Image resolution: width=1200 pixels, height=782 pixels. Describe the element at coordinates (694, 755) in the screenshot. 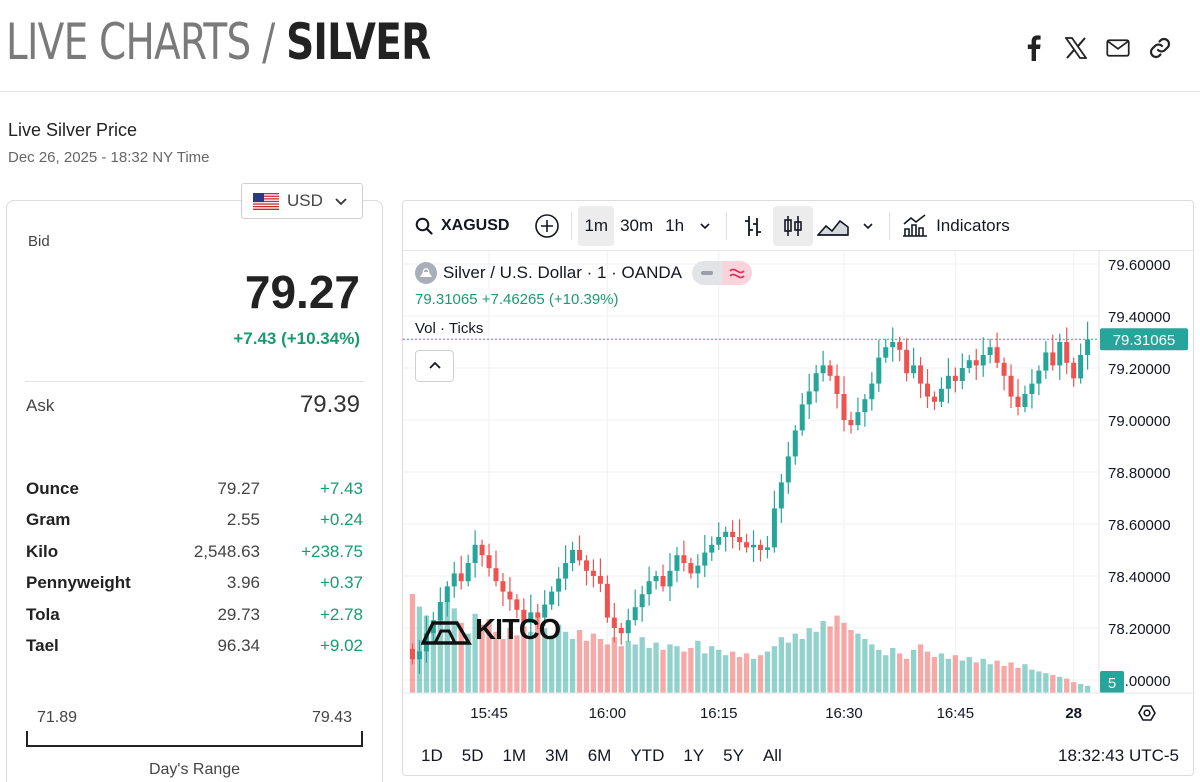

I see `range-1y-button: 1Y` at that location.